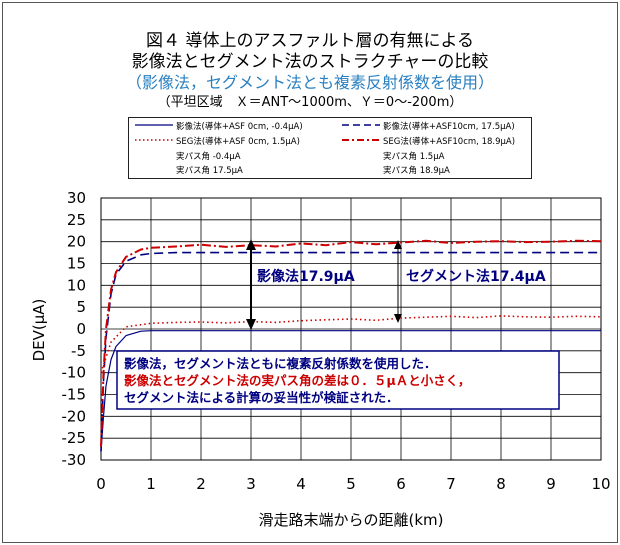 The width and height of the screenshot is (620, 545). I want to click on x-tick-label: 9, so click(551, 484).